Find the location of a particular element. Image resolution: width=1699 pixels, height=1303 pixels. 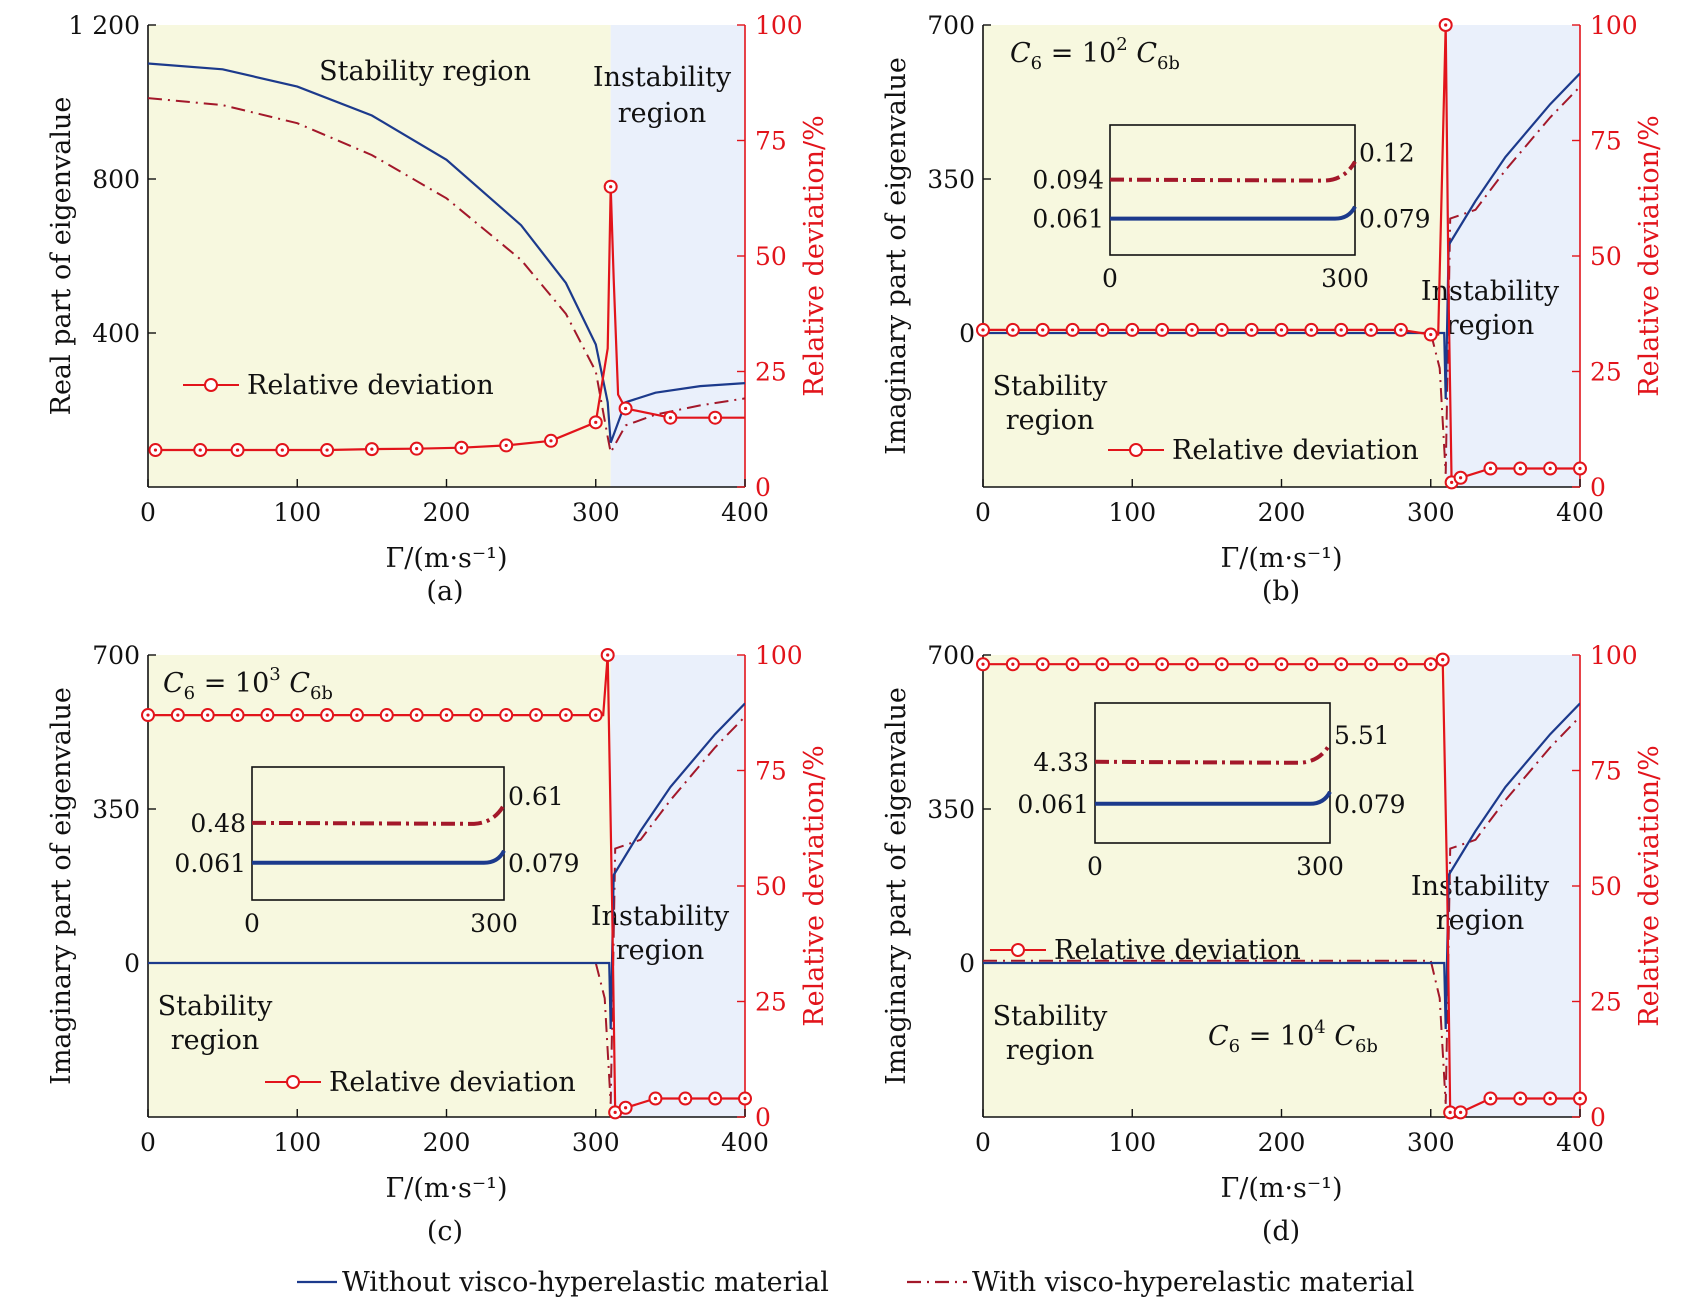

formula-part: 6b is located at coordinates (1366, 1046).